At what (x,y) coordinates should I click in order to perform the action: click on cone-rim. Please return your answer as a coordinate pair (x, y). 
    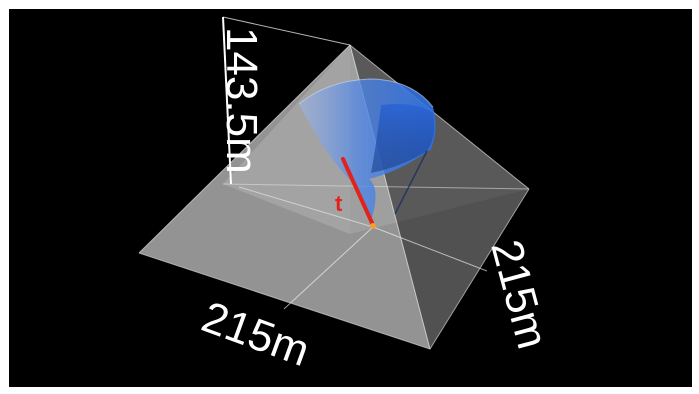
    Looking at the image, I should click on (366, 93).